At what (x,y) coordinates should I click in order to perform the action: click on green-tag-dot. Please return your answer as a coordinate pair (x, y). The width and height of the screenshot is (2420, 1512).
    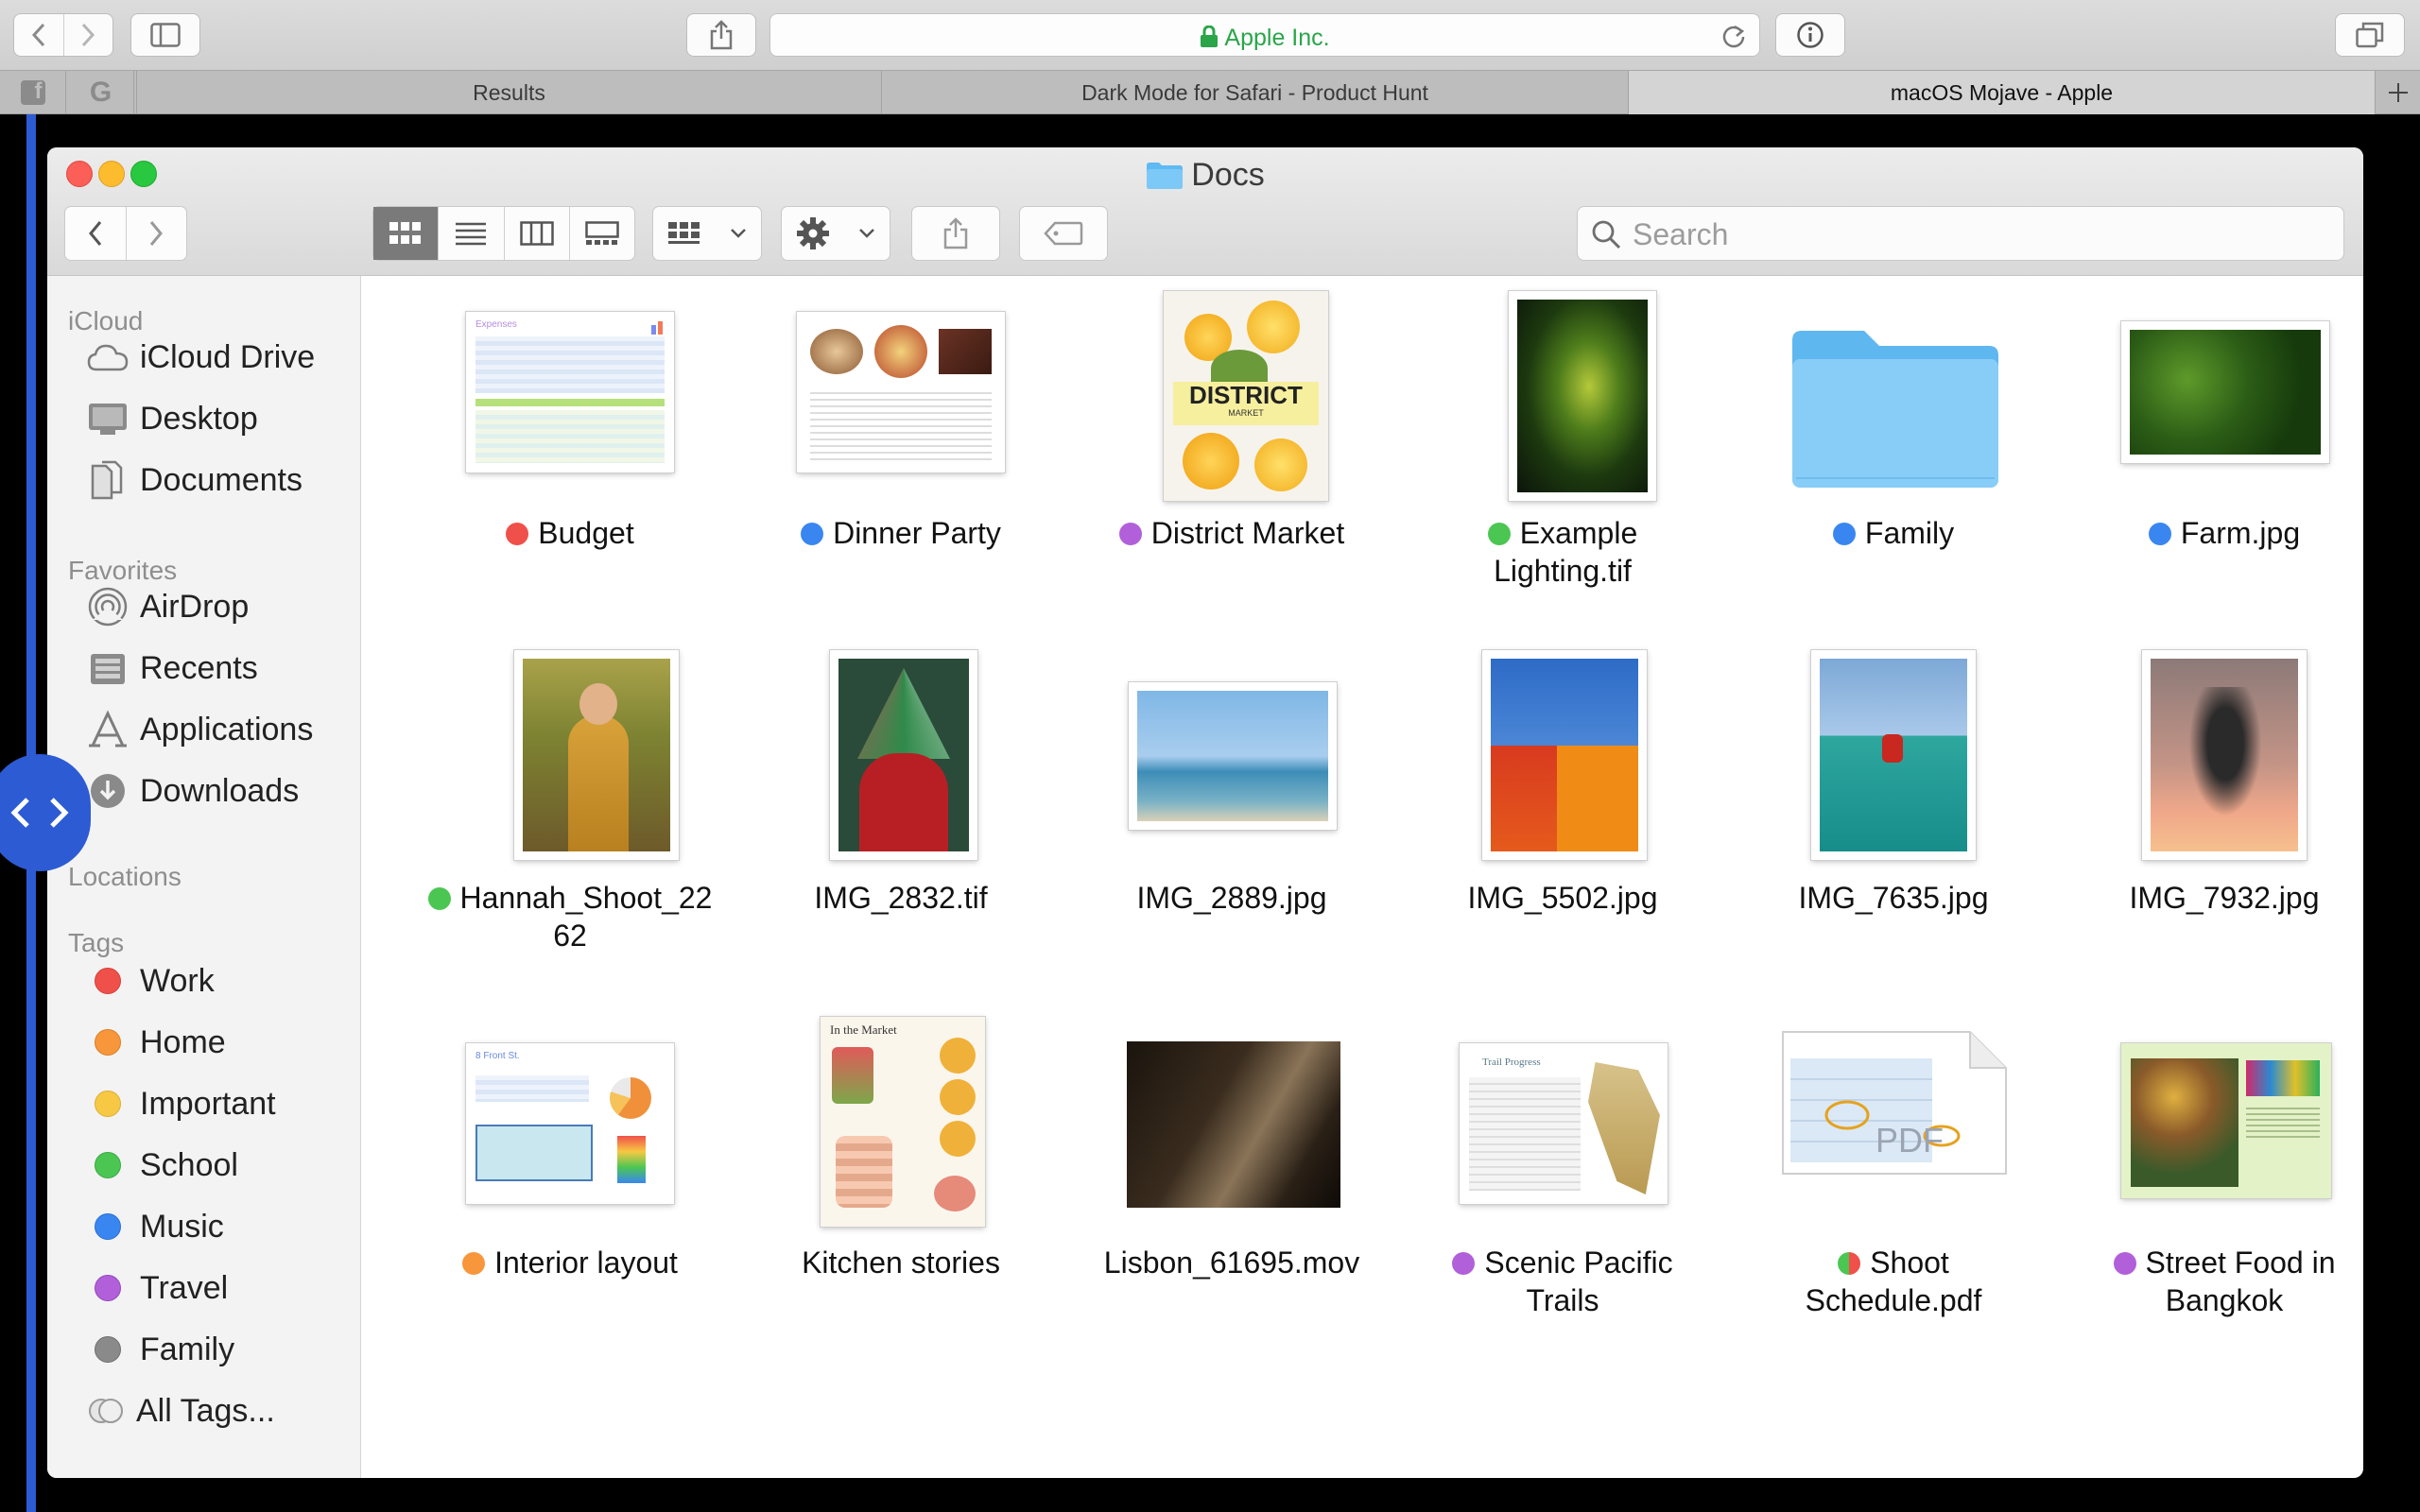
    Looking at the image, I should click on (1499, 534).